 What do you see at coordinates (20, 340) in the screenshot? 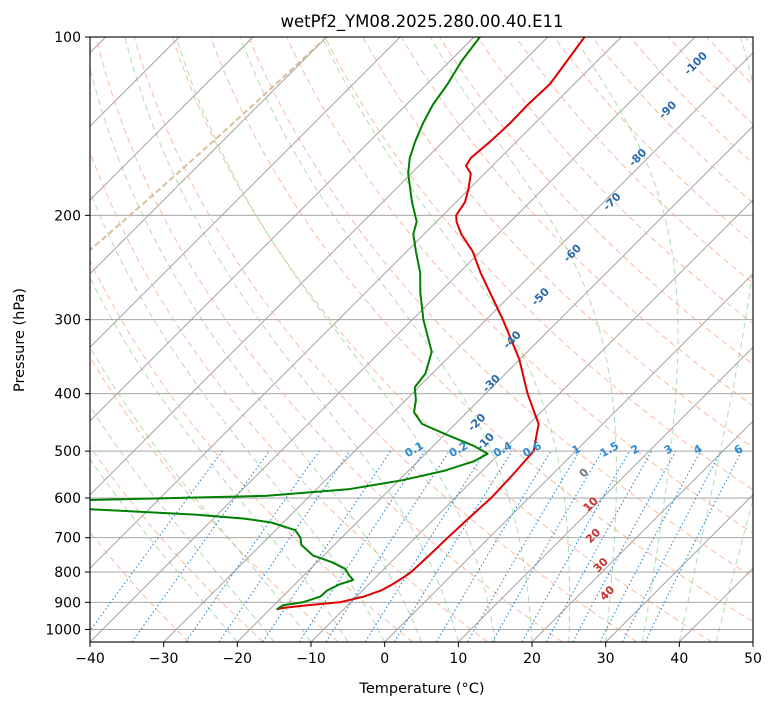
I see `y-axis-title: Pressure (hPa)` at bounding box center [20, 340].